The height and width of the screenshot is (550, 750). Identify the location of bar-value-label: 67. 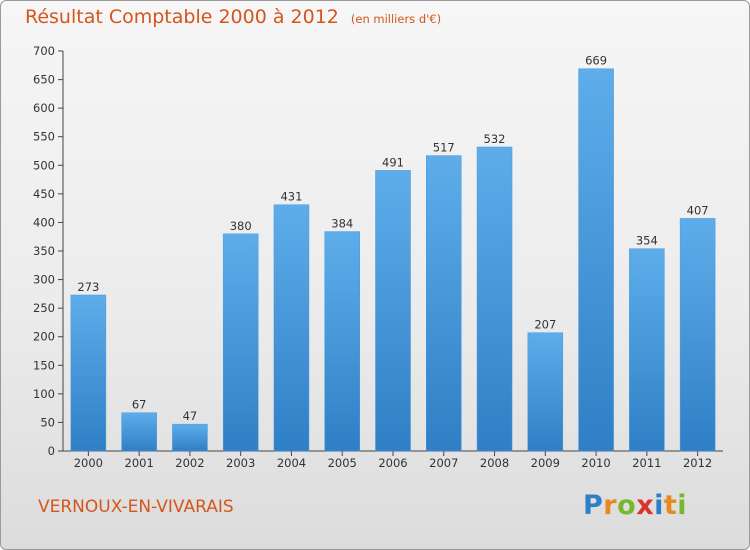
(139, 405).